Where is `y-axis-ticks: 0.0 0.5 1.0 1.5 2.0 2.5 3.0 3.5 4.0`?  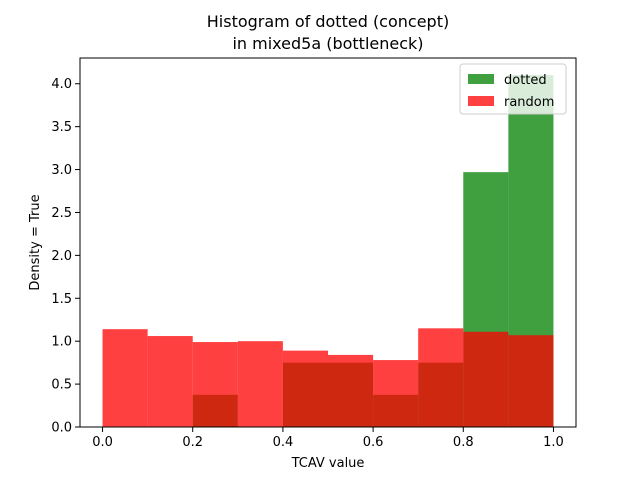
y-axis-ticks: 0.0 0.5 1.0 1.5 2.0 2.5 3.0 3.5 4.0 is located at coordinates (65, 256).